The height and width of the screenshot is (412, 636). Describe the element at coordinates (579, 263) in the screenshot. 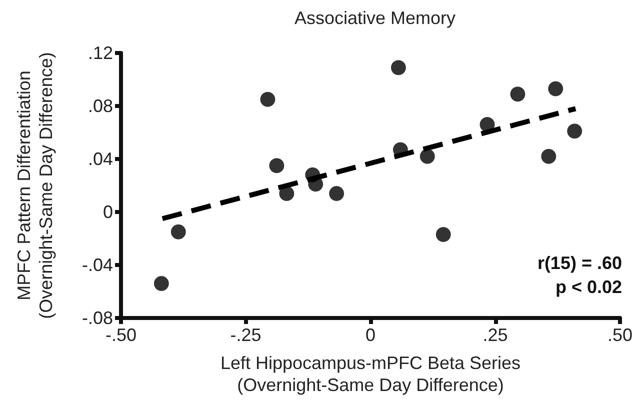

I see `annotation: r(15) = .60` at that location.